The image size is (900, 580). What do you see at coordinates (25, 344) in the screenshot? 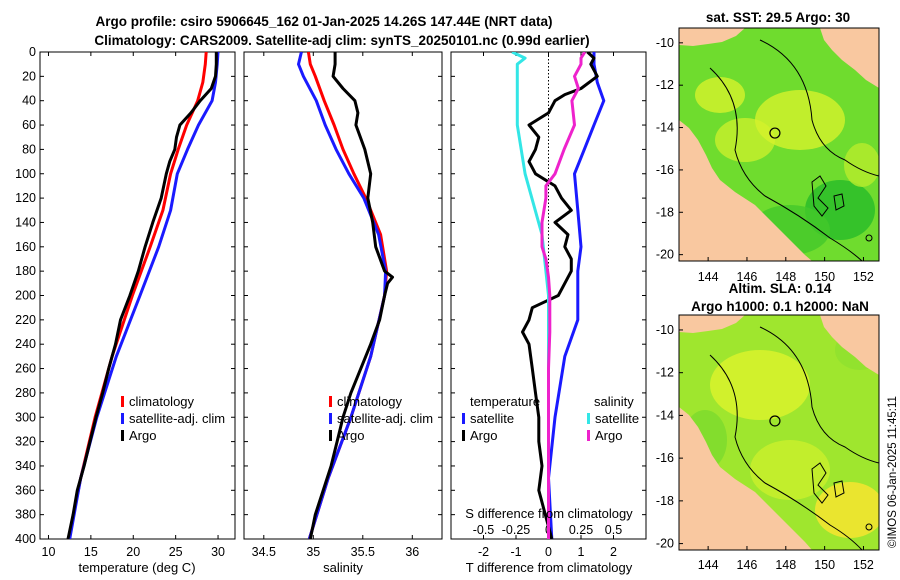
I see `depth-tick-label: 240` at bounding box center [25, 344].